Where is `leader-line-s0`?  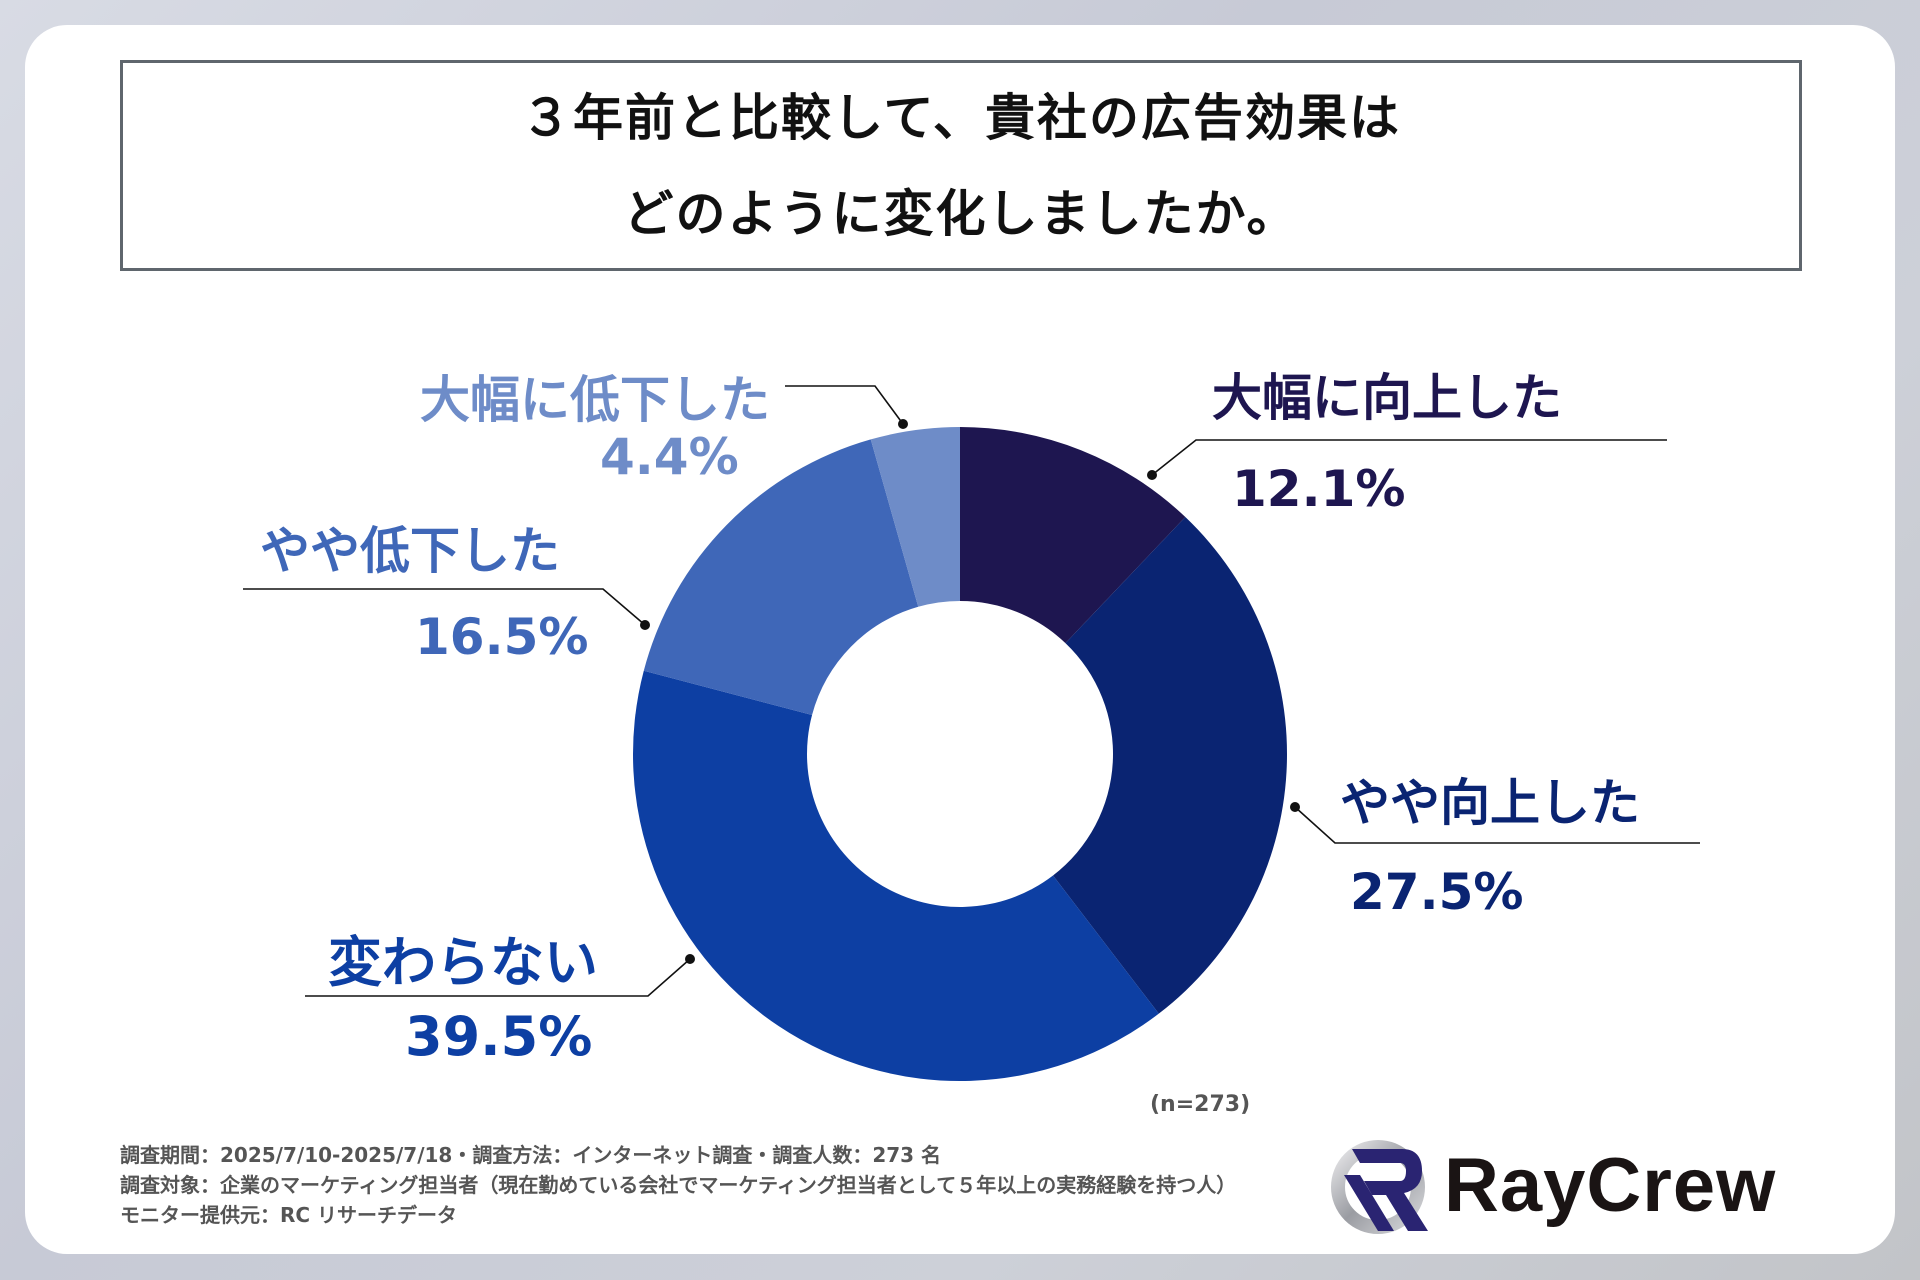
leader-line-s0 is located at coordinates (1409, 457).